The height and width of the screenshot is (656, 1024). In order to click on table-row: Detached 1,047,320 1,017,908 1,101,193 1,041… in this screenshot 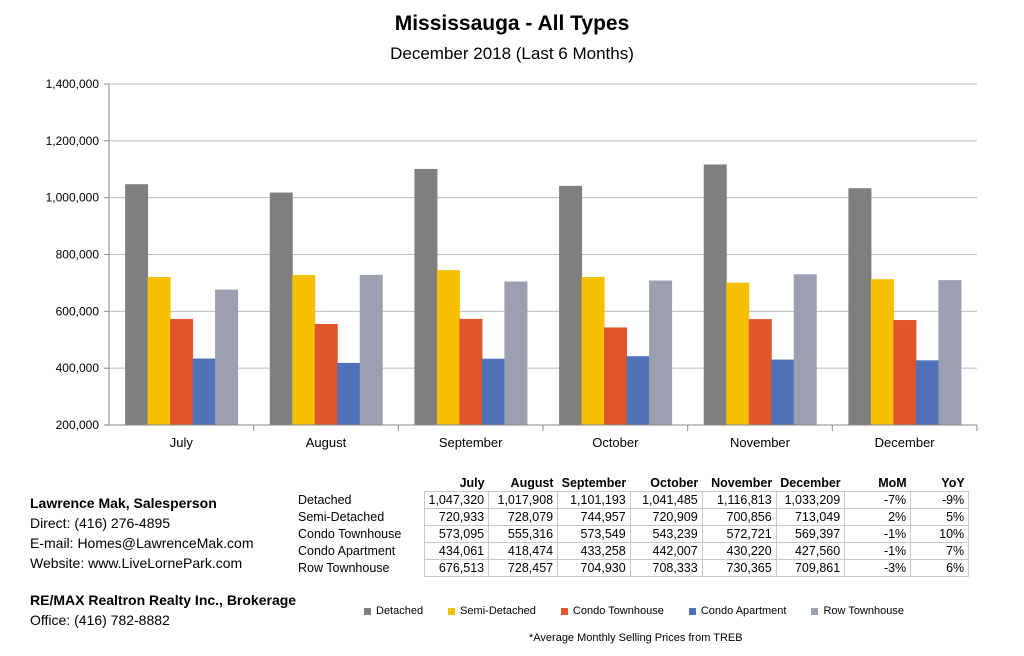, I will do `click(633, 500)`.